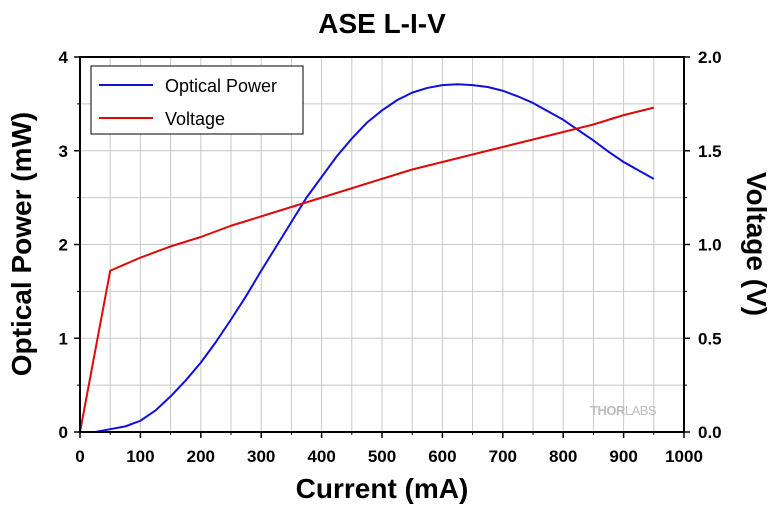  I want to click on y2-axis-label: Voltage (V), so click(756, 244).